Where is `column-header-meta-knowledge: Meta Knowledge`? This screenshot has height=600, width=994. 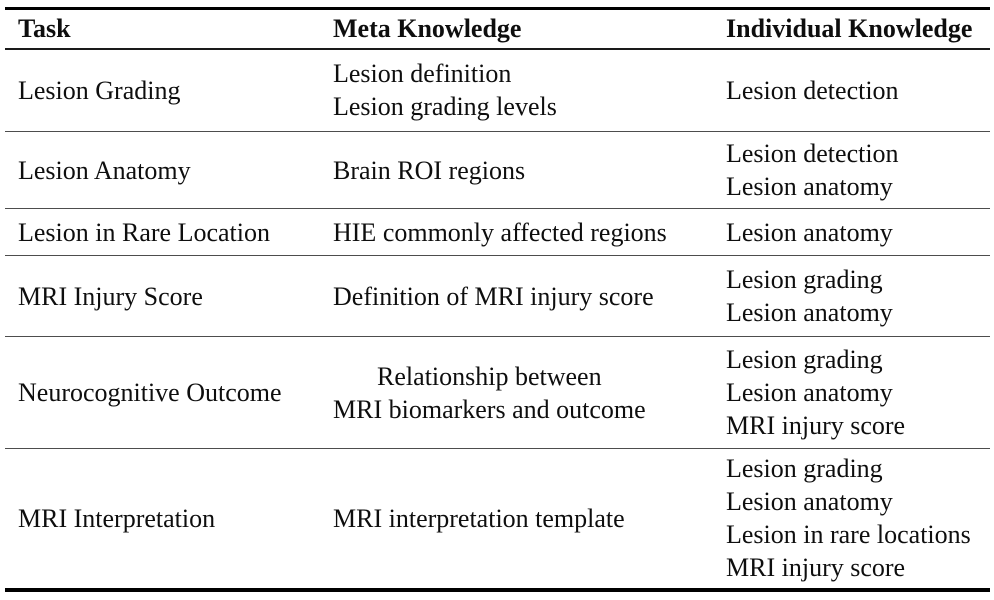 column-header-meta-knowledge: Meta Knowledge is located at coordinates (427, 29).